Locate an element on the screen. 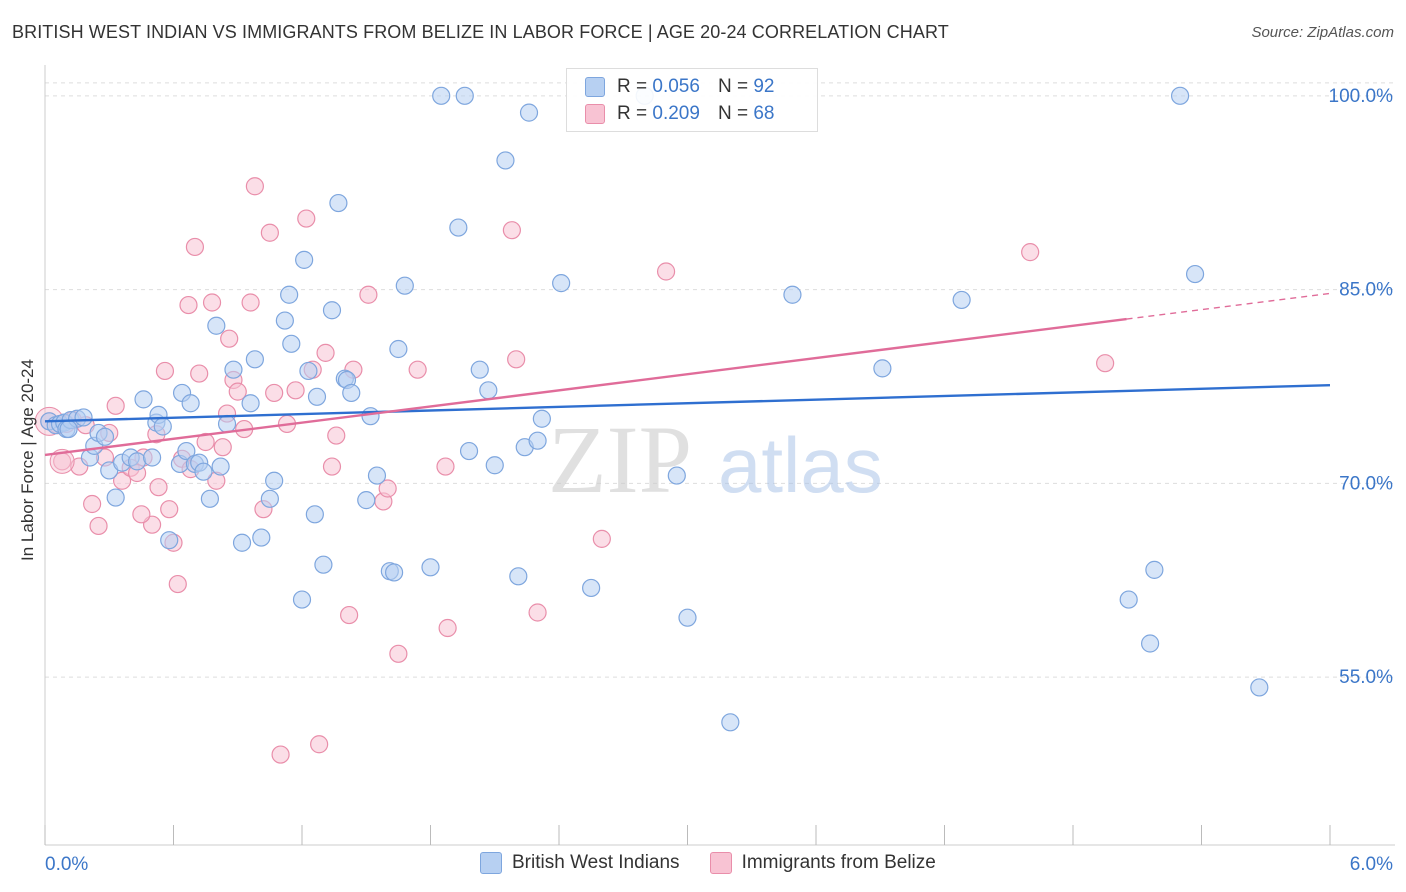 The height and width of the screenshot is (892, 1406). legend-swatch-bwi is located at coordinates (491, 863).